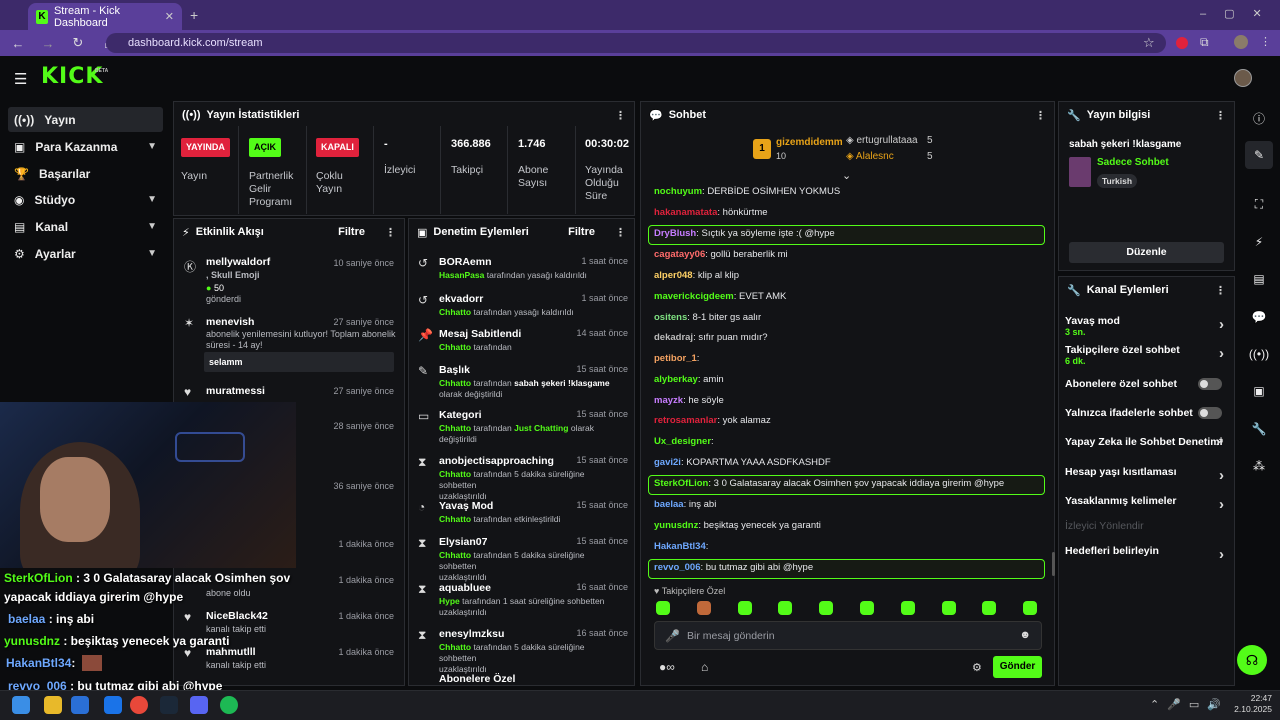  Describe the element at coordinates (1252, 660) in the screenshot. I see `support-headset-icon: ☊` at that location.